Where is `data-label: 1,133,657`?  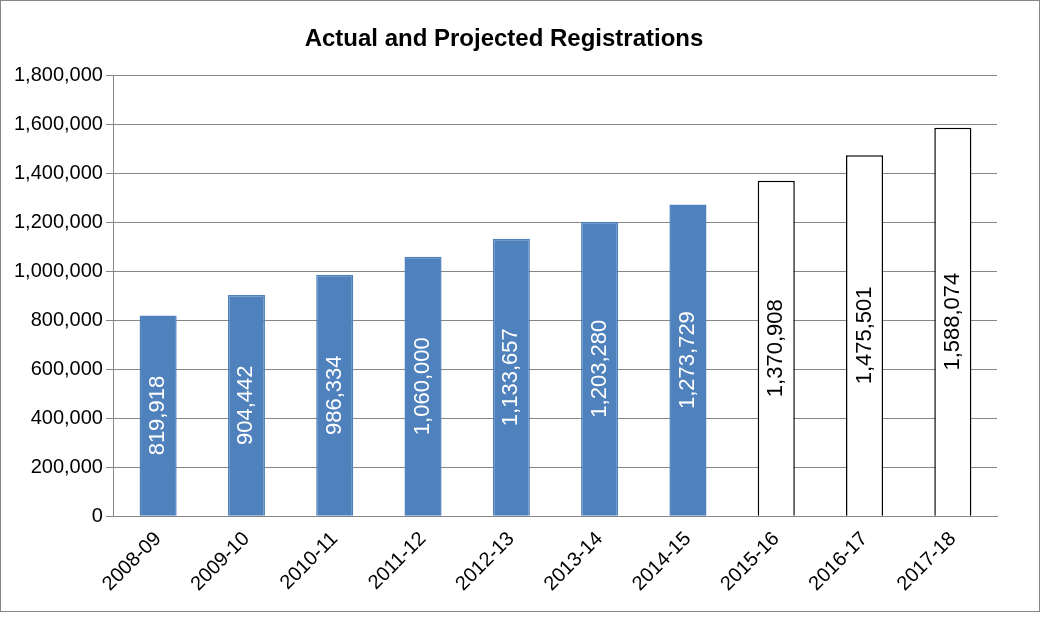 data-label: 1,133,657 is located at coordinates (510, 377).